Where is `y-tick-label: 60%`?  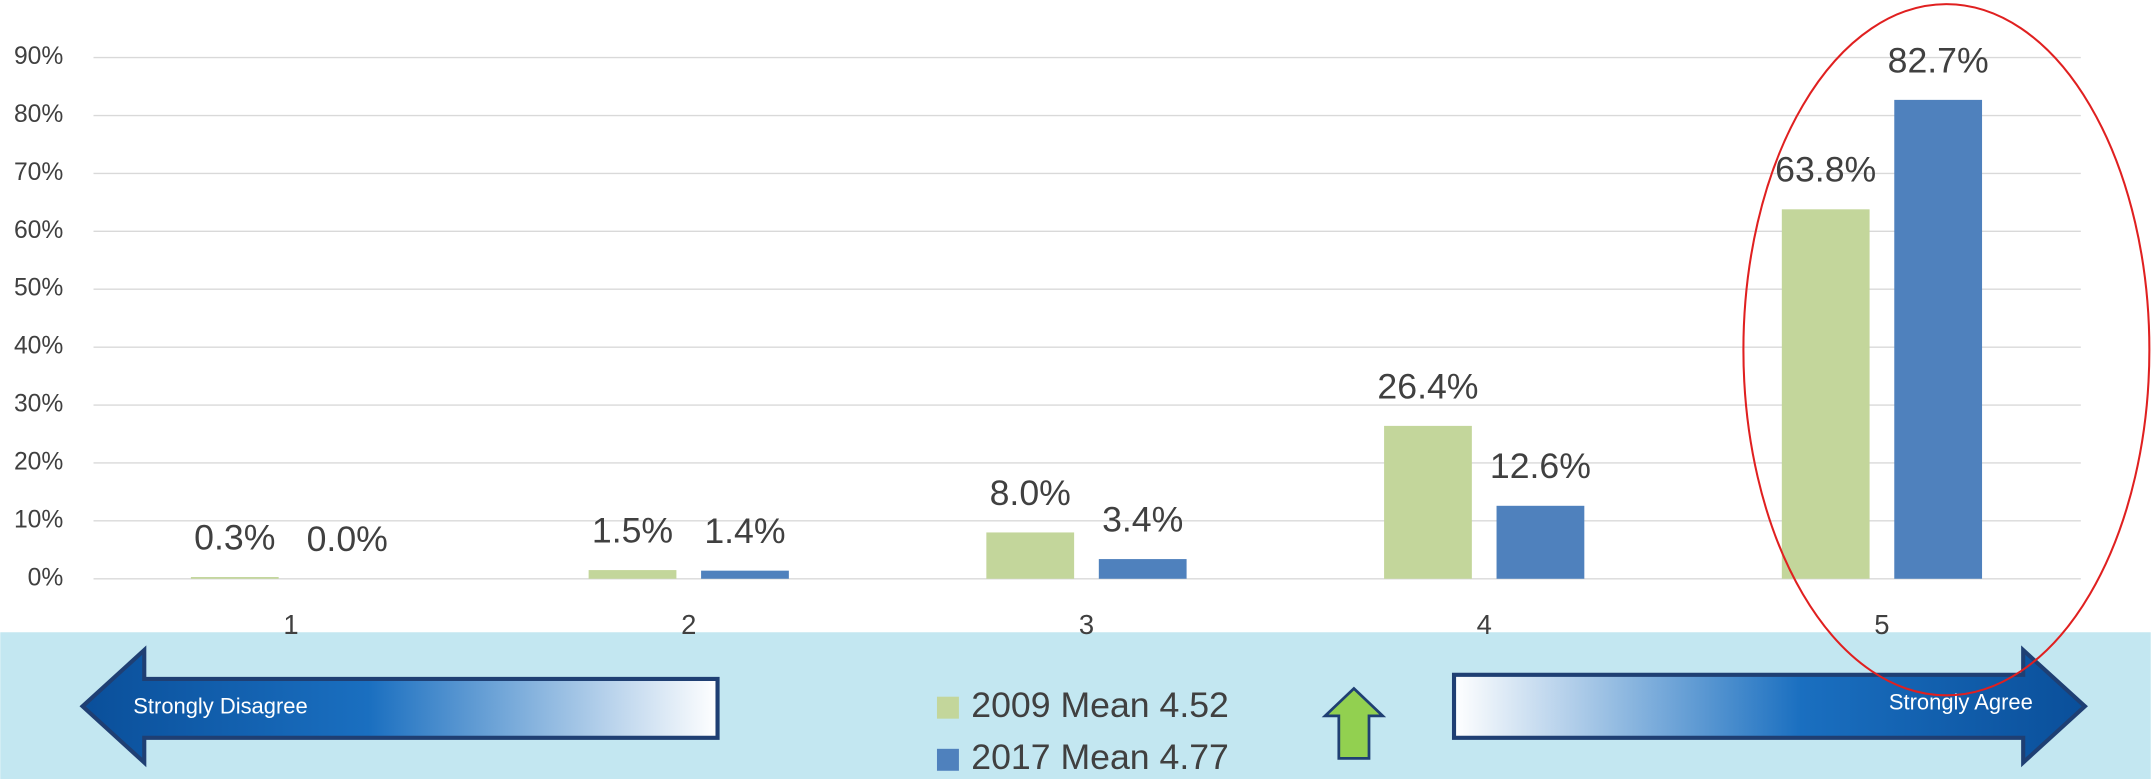
y-tick-label: 60% is located at coordinates (38, 230).